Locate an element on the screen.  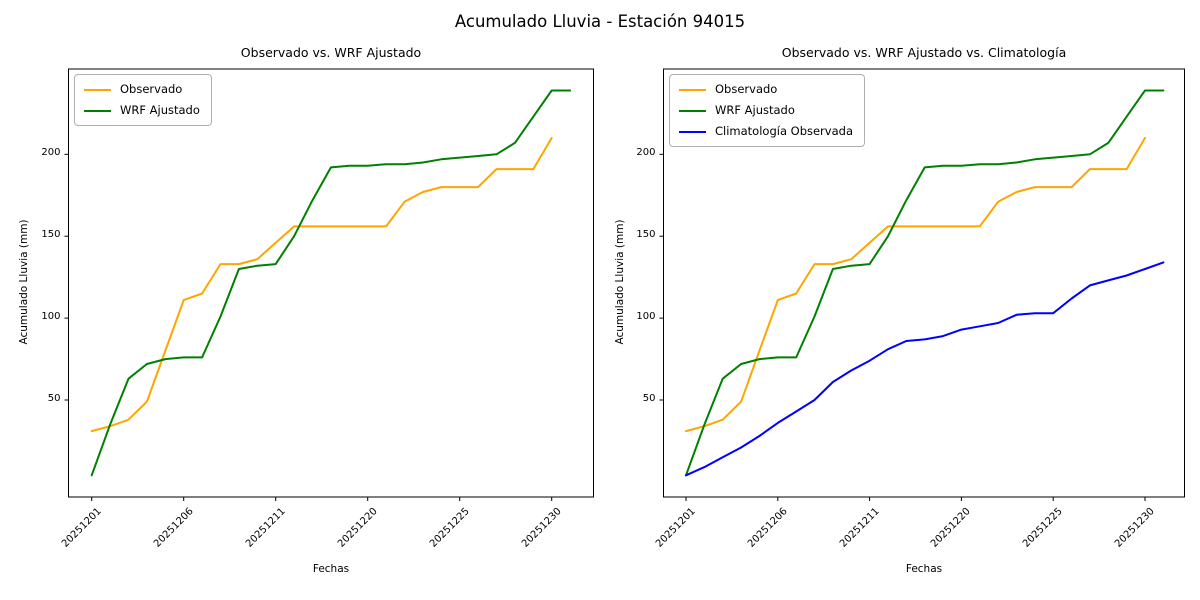
figure-title: Acumulado Lluvia - Estación 94015 is located at coordinates (600, 21).